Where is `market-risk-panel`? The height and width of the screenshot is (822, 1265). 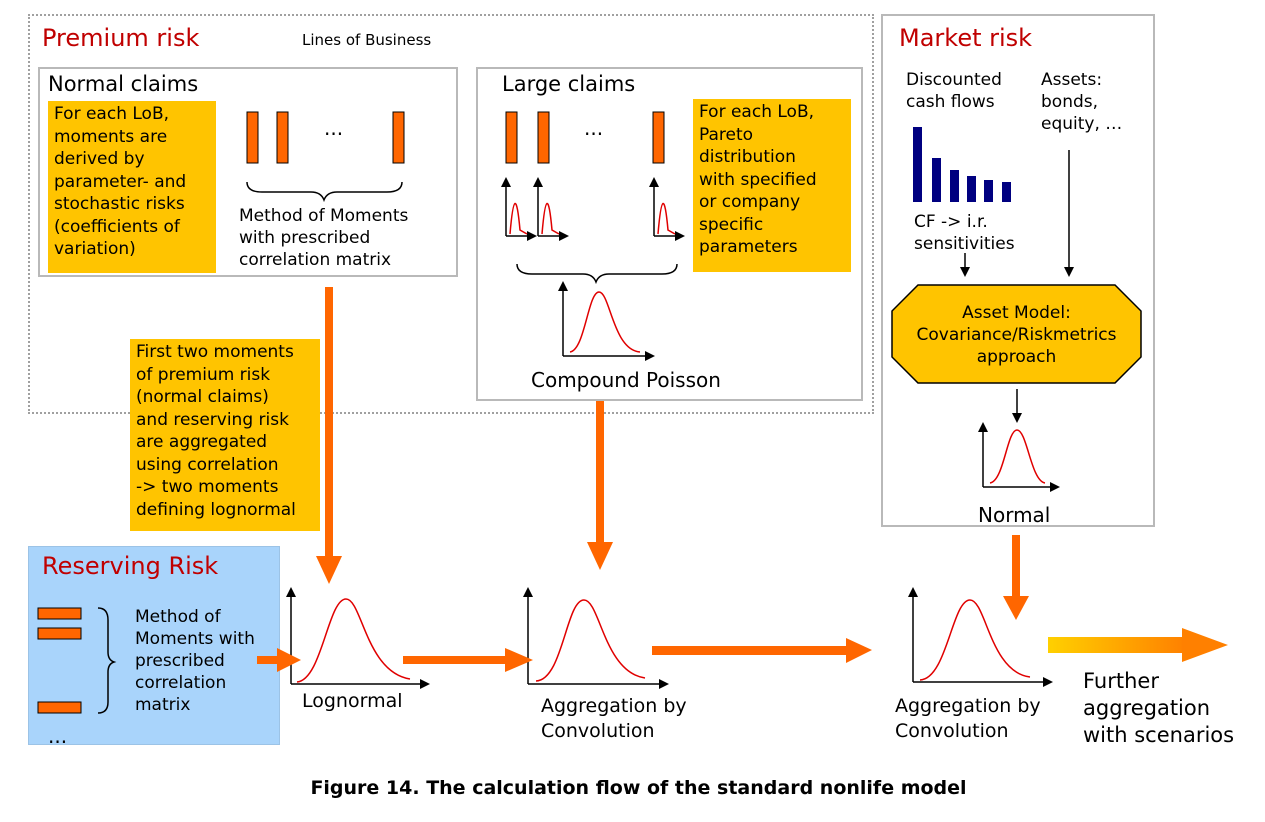 market-risk-panel is located at coordinates (1018, 270).